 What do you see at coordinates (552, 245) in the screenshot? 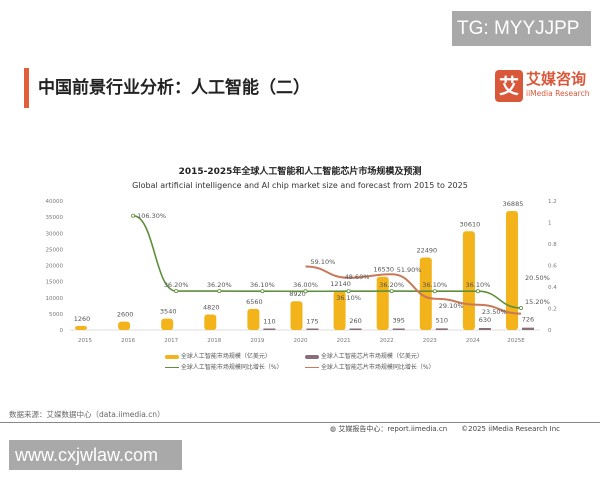
I see `y-right-tick-label: 0.8` at bounding box center [552, 245].